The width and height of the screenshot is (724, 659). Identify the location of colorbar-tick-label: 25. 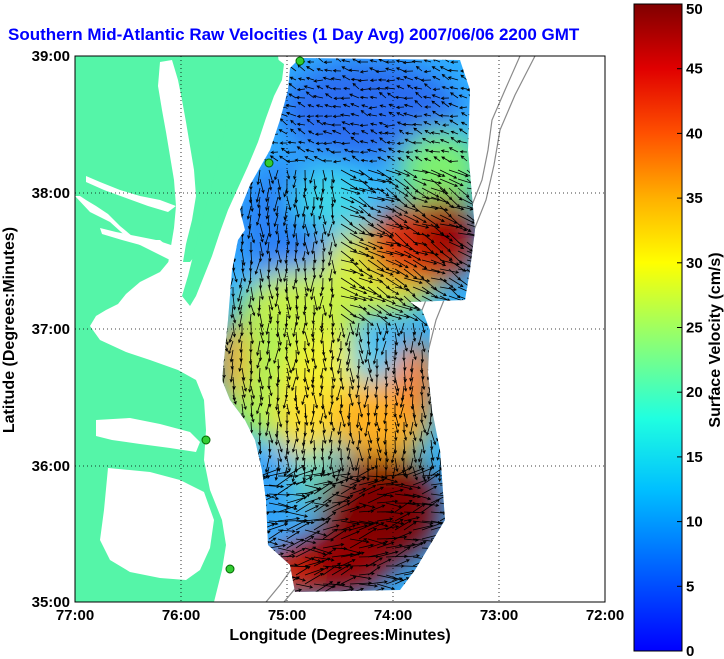
(694, 328).